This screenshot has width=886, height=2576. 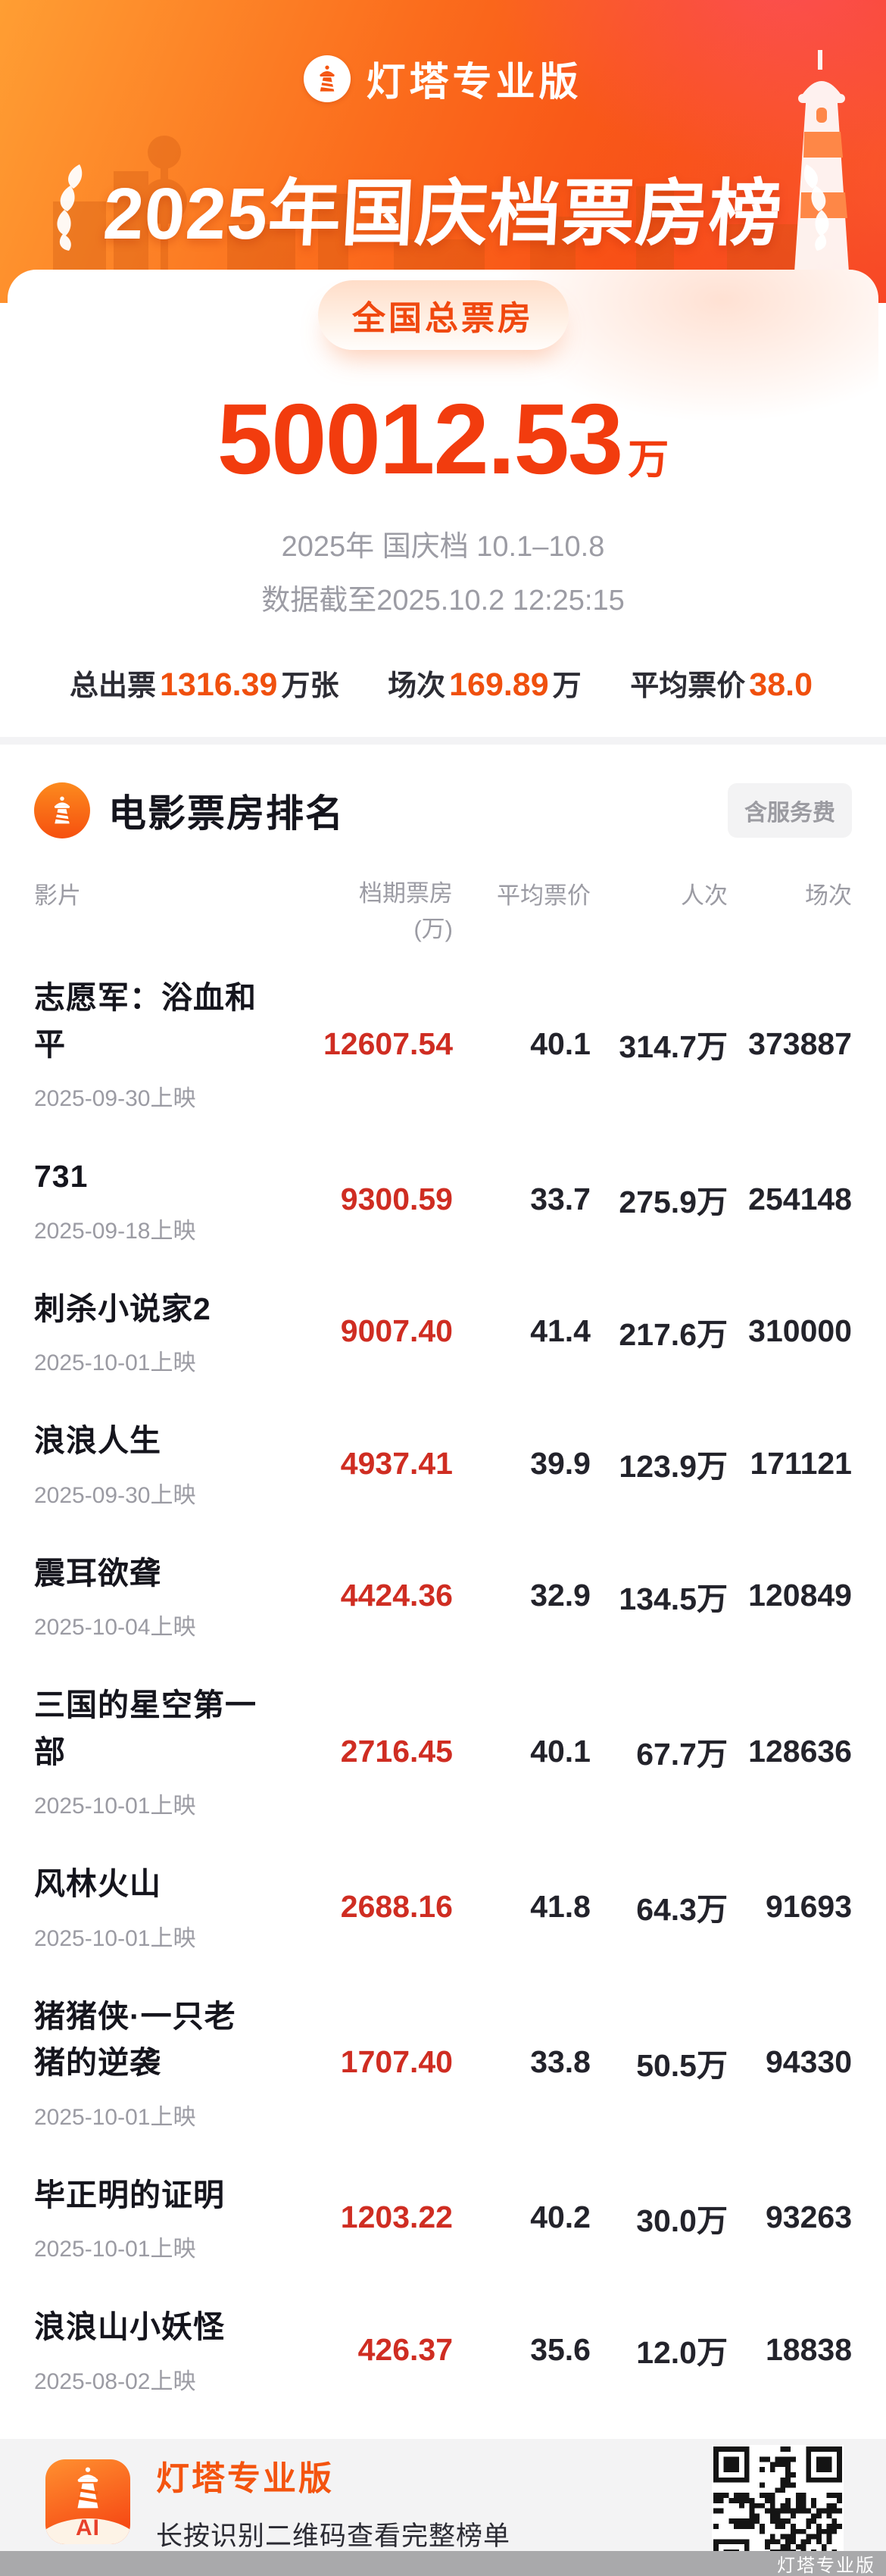 What do you see at coordinates (115, 1628) in the screenshot?
I see `movie-release-date: 2025-10-04上映` at bounding box center [115, 1628].